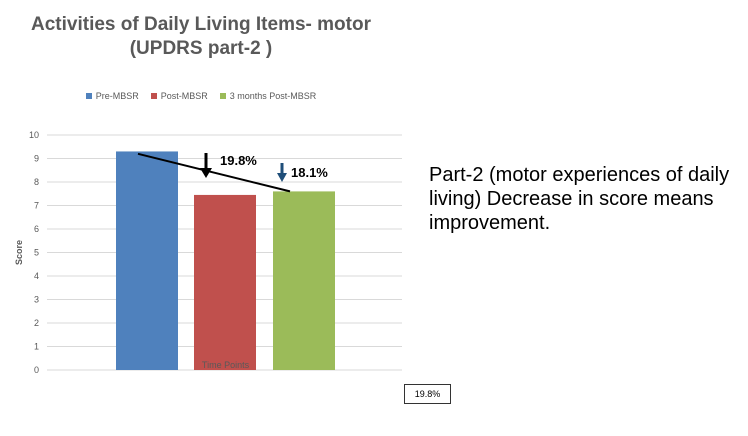  I want to click on legend-label: 3 months Post-MBSR, so click(273, 96).